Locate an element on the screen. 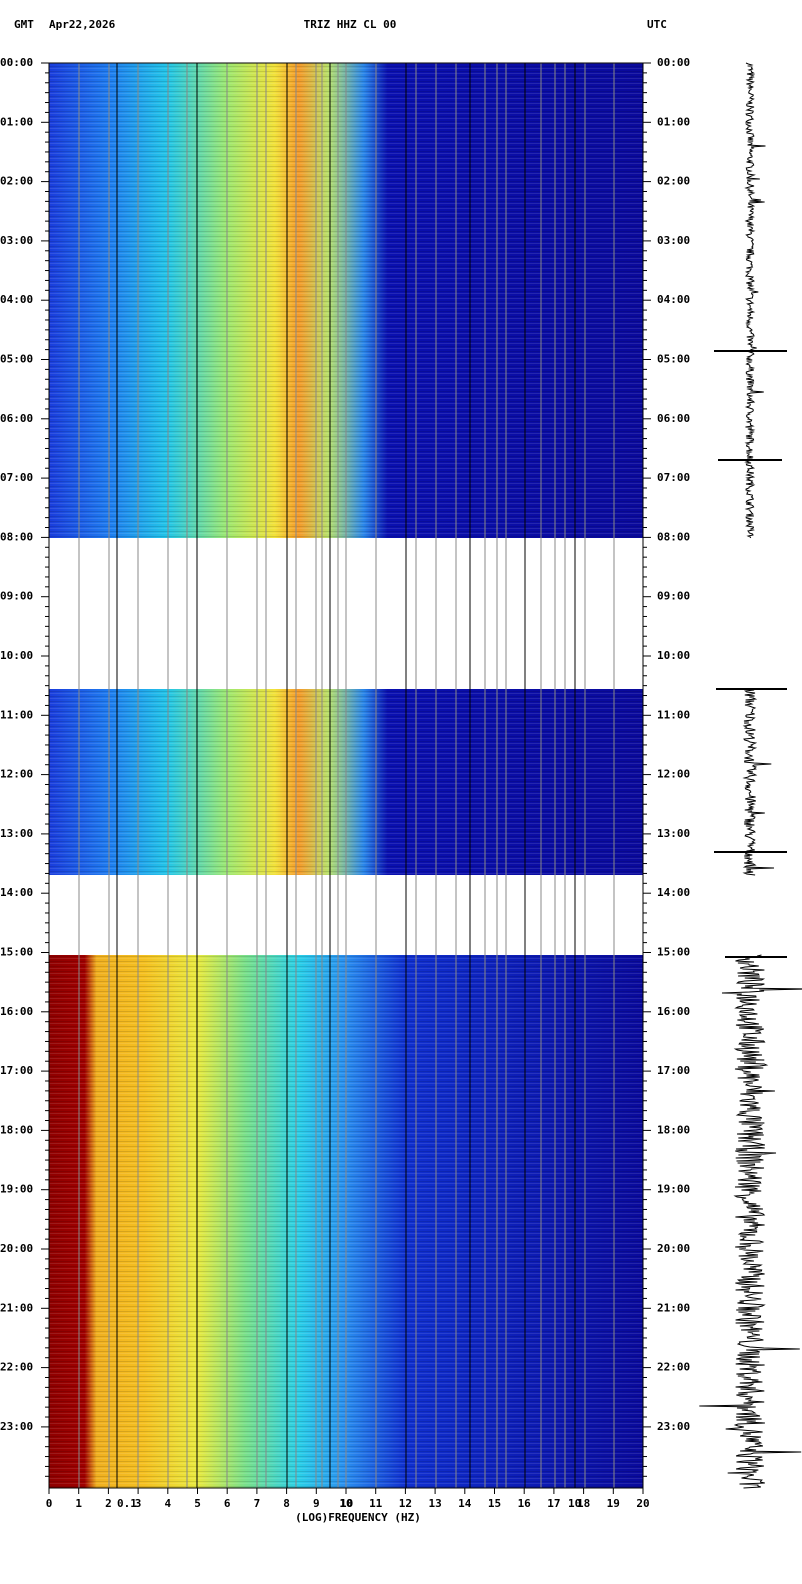 The image size is (802, 1584). y-tick-label-right: 09:00 is located at coordinates (673, 596).